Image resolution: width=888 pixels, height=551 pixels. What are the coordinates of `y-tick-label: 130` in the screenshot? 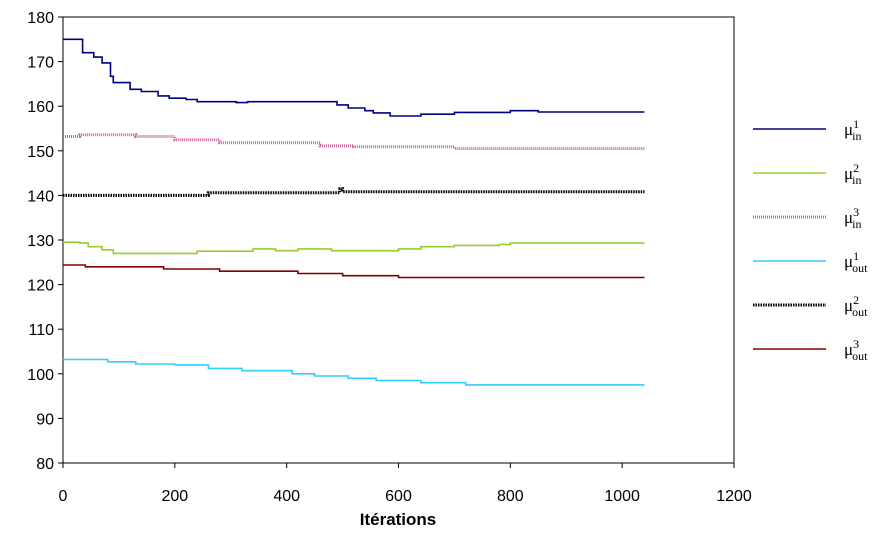 It's located at (40, 241).